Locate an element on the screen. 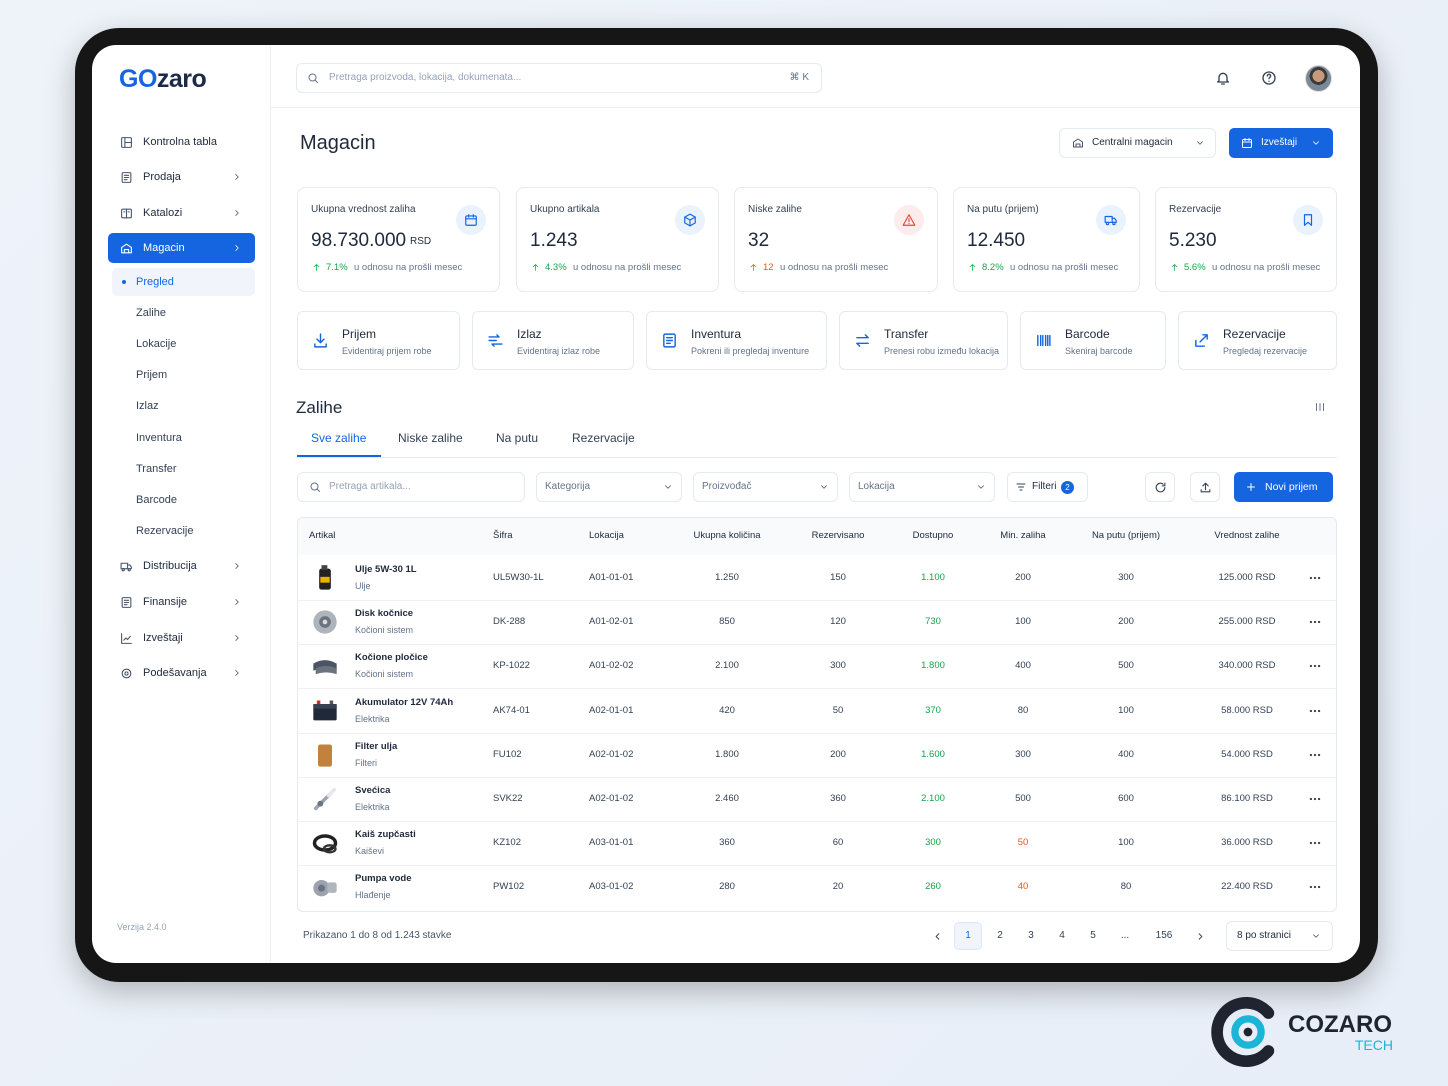  menu-chevron is located at coordinates (237, 638).